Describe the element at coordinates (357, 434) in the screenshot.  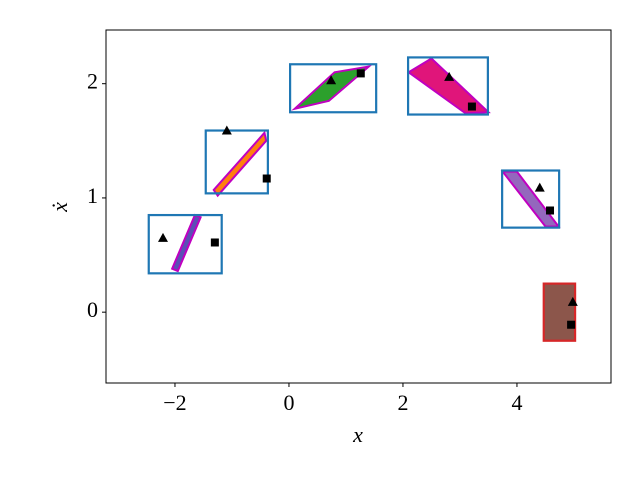
I see `x-axis-label: x` at that location.